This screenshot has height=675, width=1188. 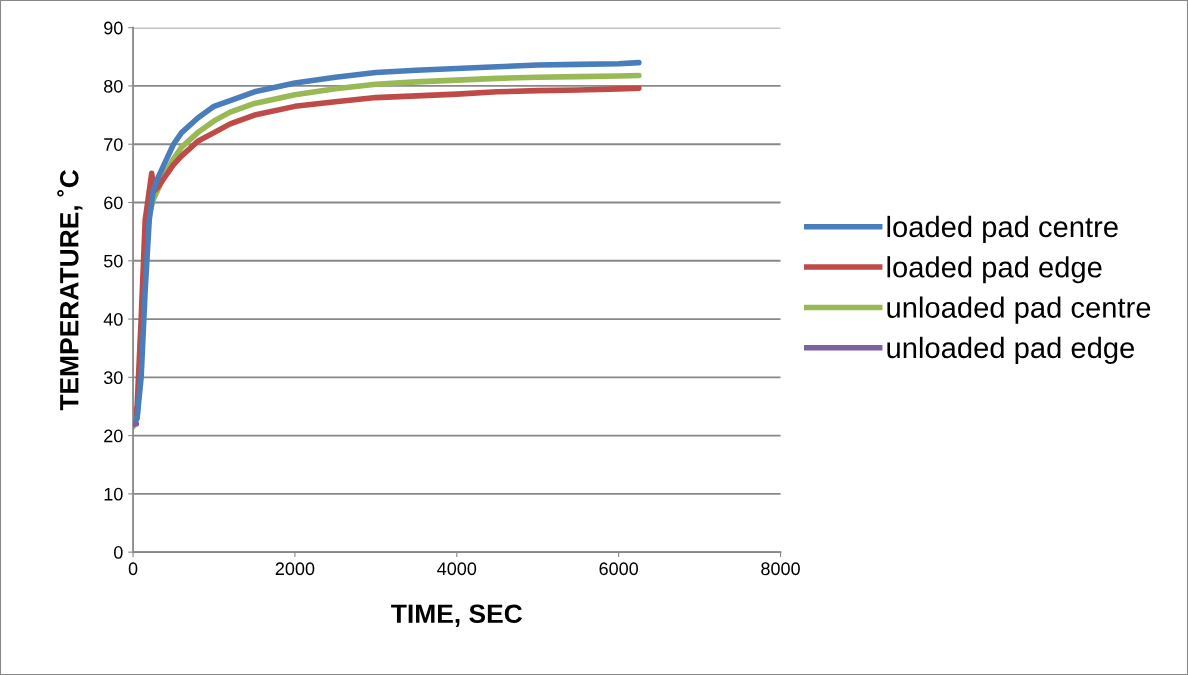 What do you see at coordinates (113, 261) in the screenshot?
I see `y-tick-label: 50` at bounding box center [113, 261].